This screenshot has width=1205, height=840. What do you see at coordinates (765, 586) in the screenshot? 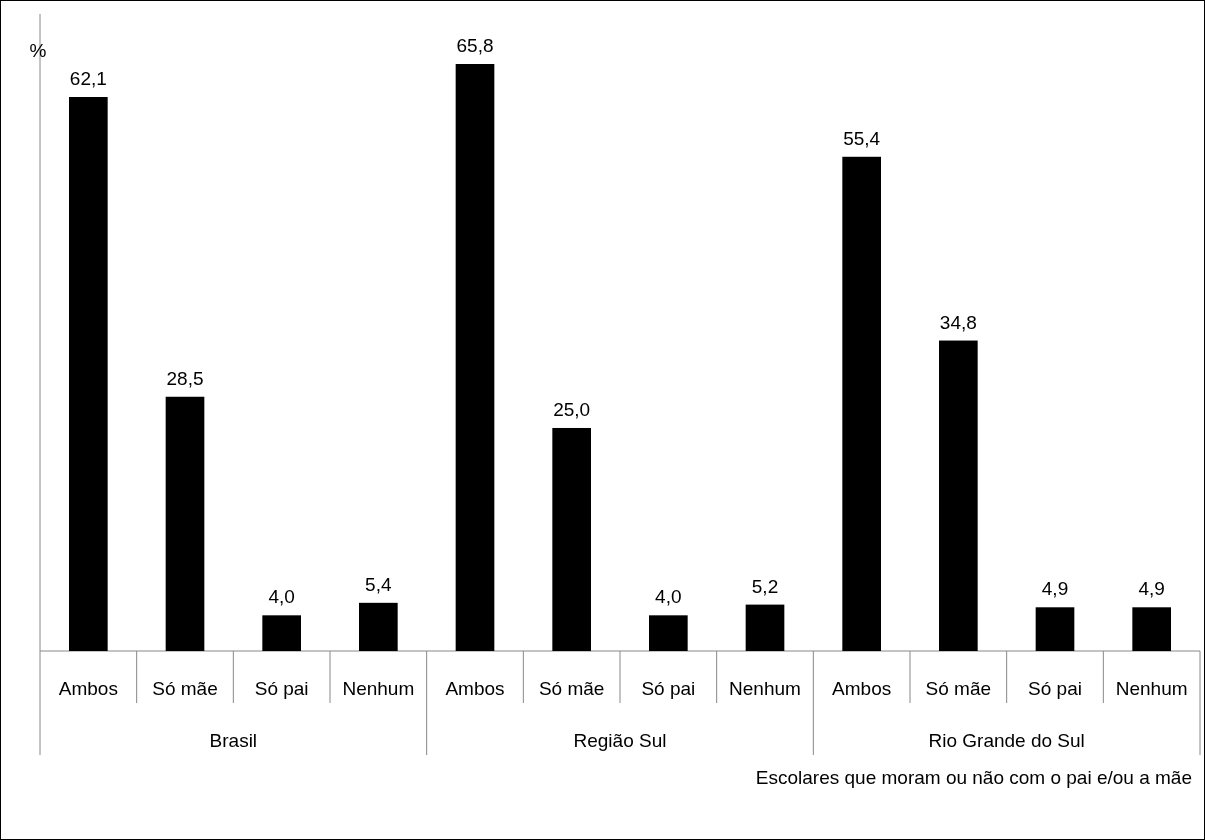
I see `data-label: 5,2` at bounding box center [765, 586].